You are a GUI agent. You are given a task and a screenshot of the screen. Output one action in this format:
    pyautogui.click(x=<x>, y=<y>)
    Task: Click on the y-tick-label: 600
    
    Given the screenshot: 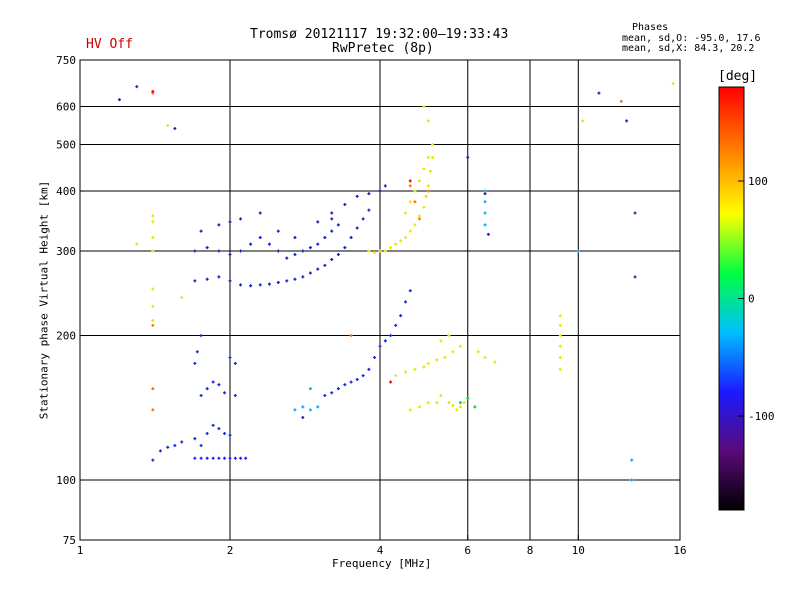 What is the action you would take?
    pyautogui.click(x=66, y=107)
    